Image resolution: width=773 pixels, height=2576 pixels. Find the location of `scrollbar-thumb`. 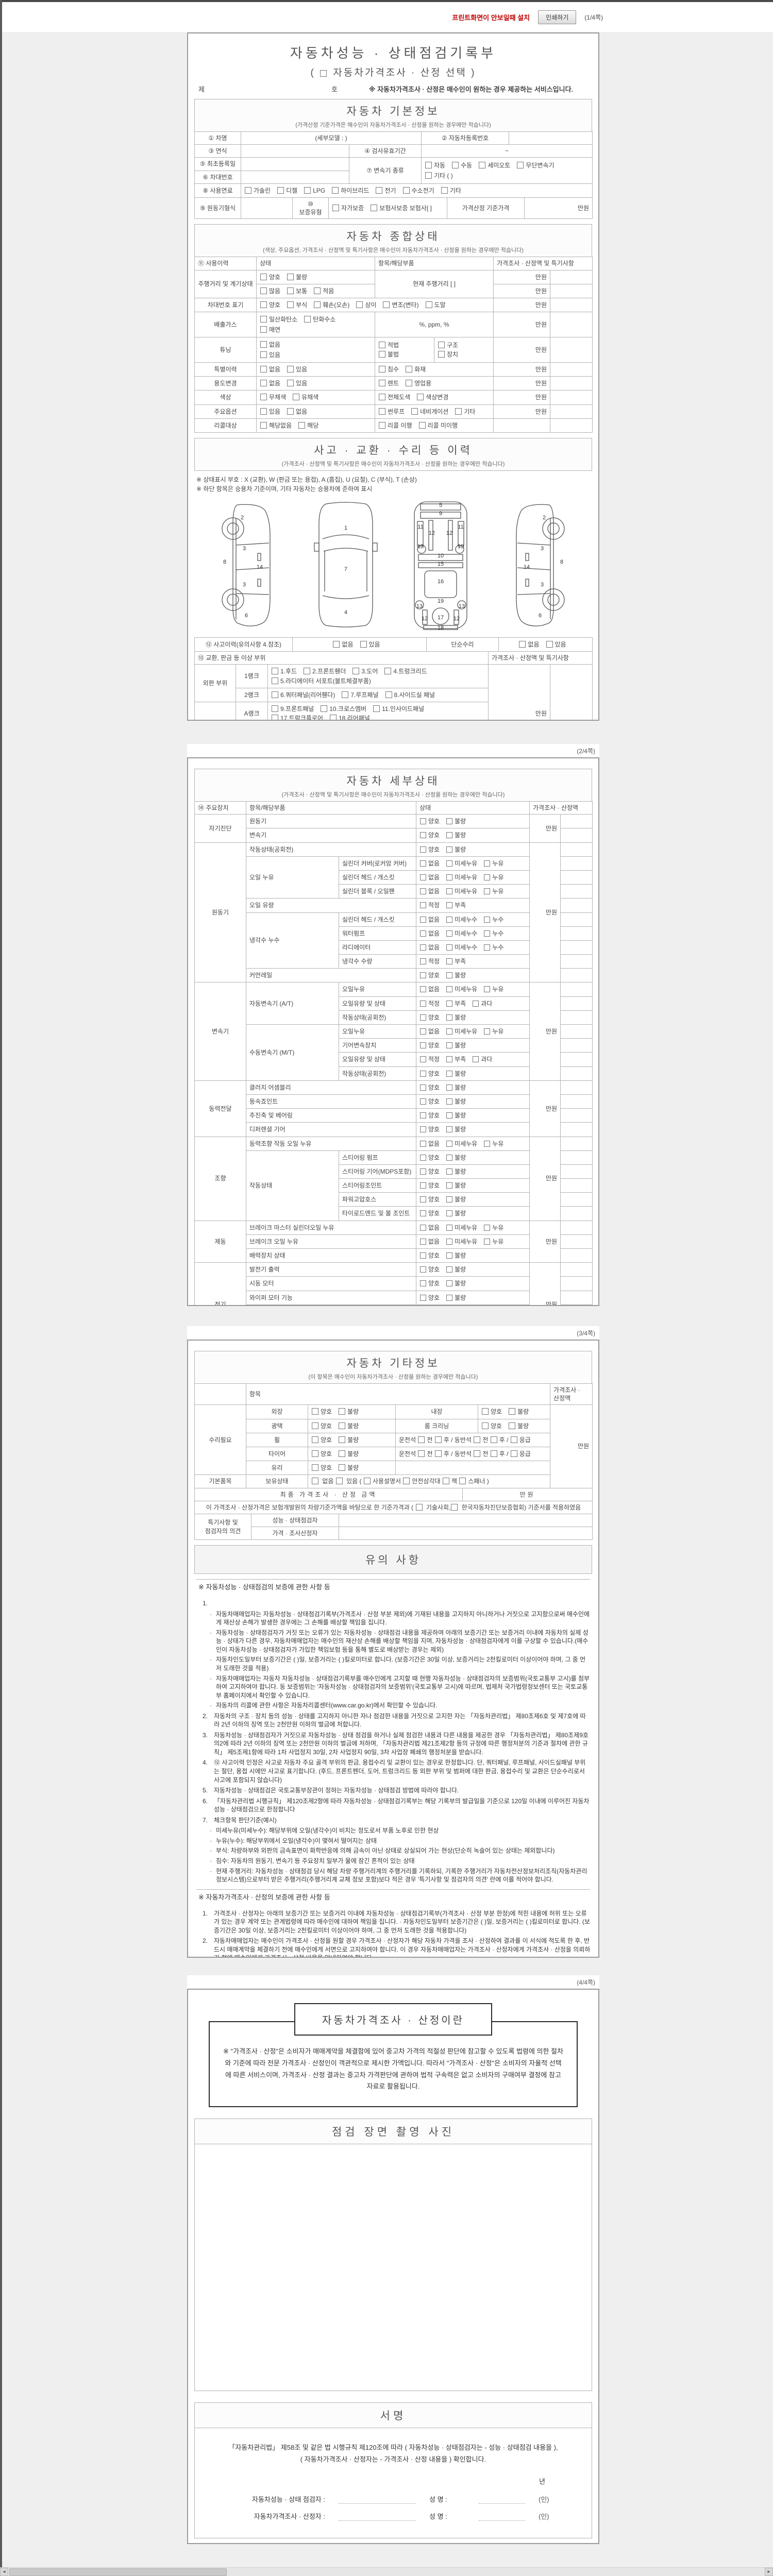

scrollbar-thumb is located at coordinates (118, 2572).